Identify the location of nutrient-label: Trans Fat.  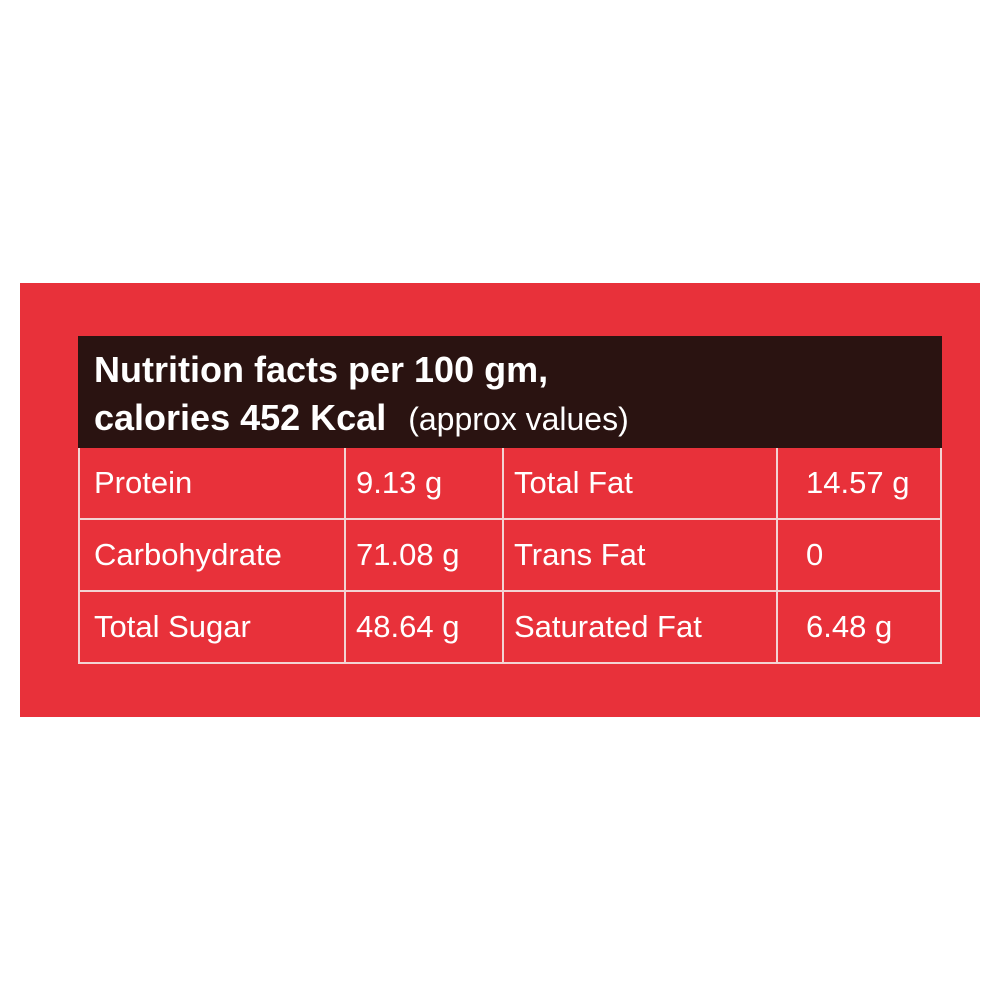
(640, 555).